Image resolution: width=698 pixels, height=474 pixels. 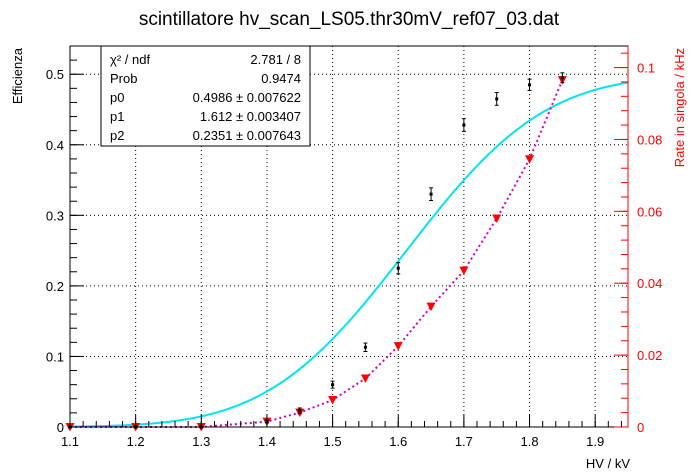 I want to click on x-tick-label: 1.1, so click(x=70, y=441).